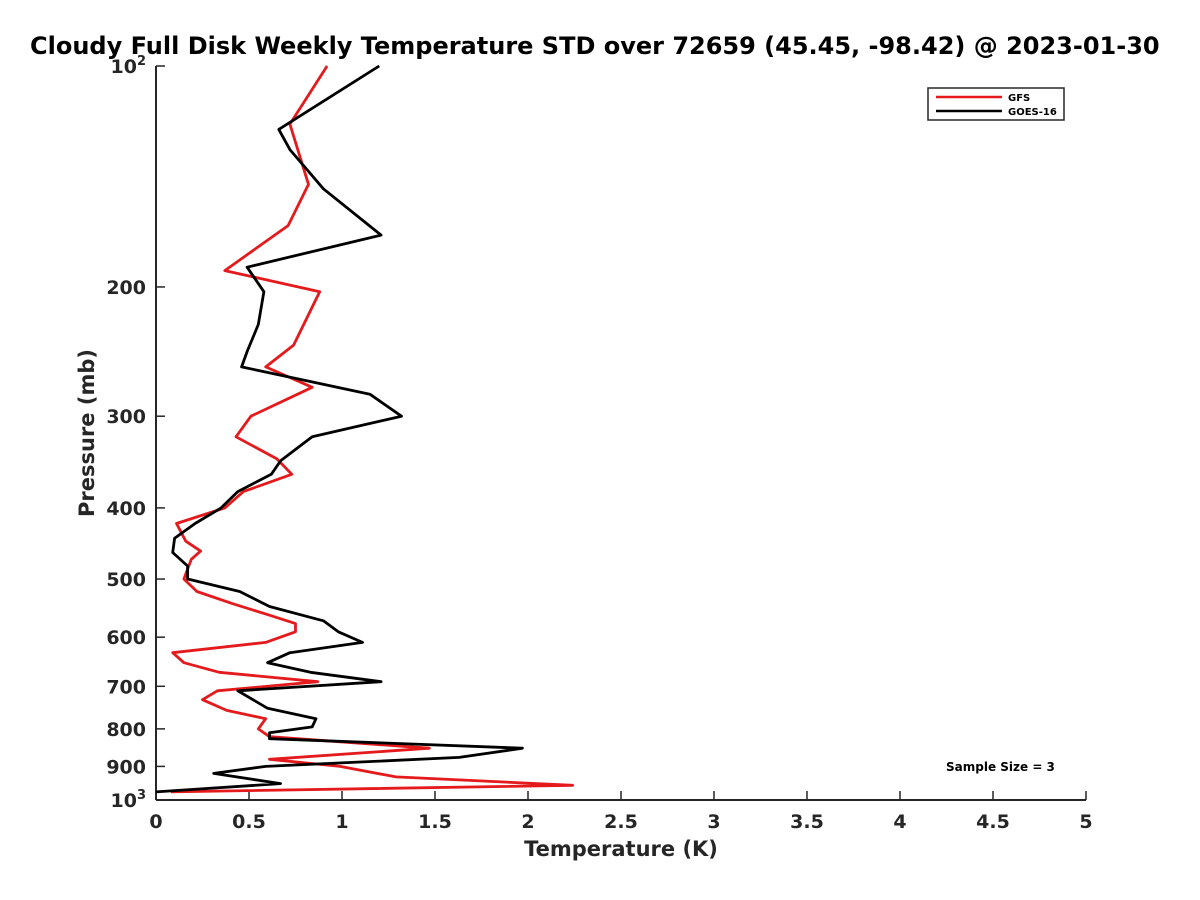 The width and height of the screenshot is (1200, 900). What do you see at coordinates (87, 433) in the screenshot?
I see `y-axis-label: Pressure (mb)` at bounding box center [87, 433].